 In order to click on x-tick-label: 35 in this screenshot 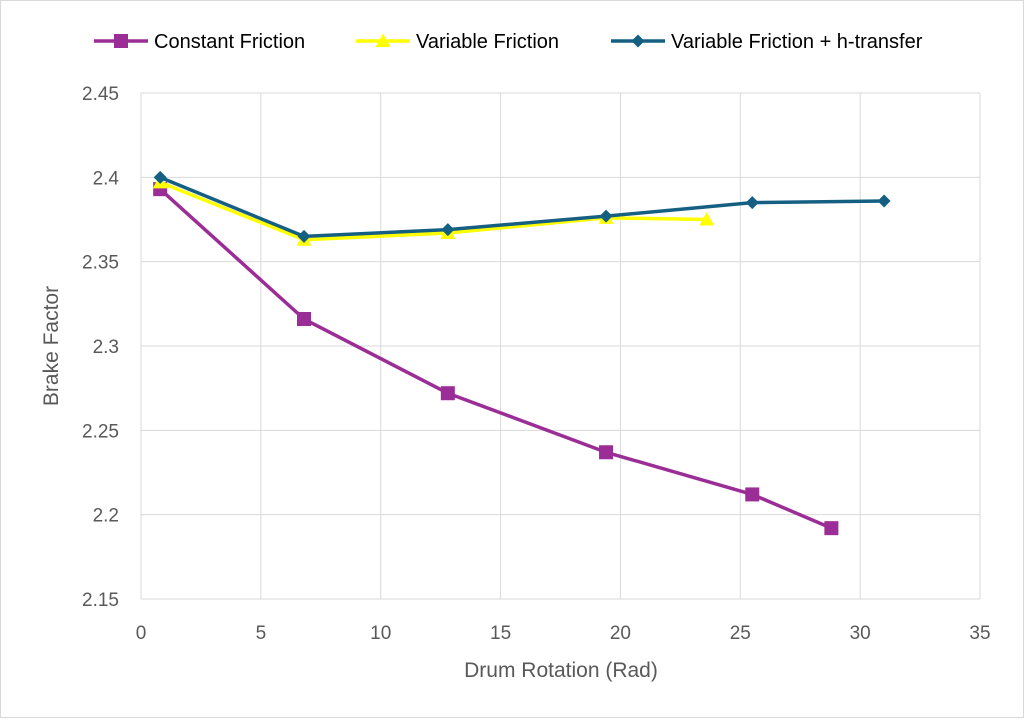, I will do `click(979, 633)`.